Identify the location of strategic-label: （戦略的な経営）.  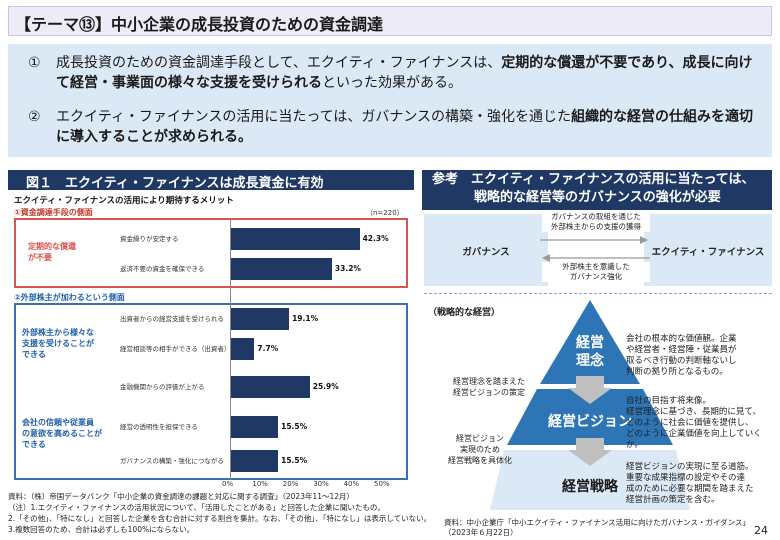
(464, 313).